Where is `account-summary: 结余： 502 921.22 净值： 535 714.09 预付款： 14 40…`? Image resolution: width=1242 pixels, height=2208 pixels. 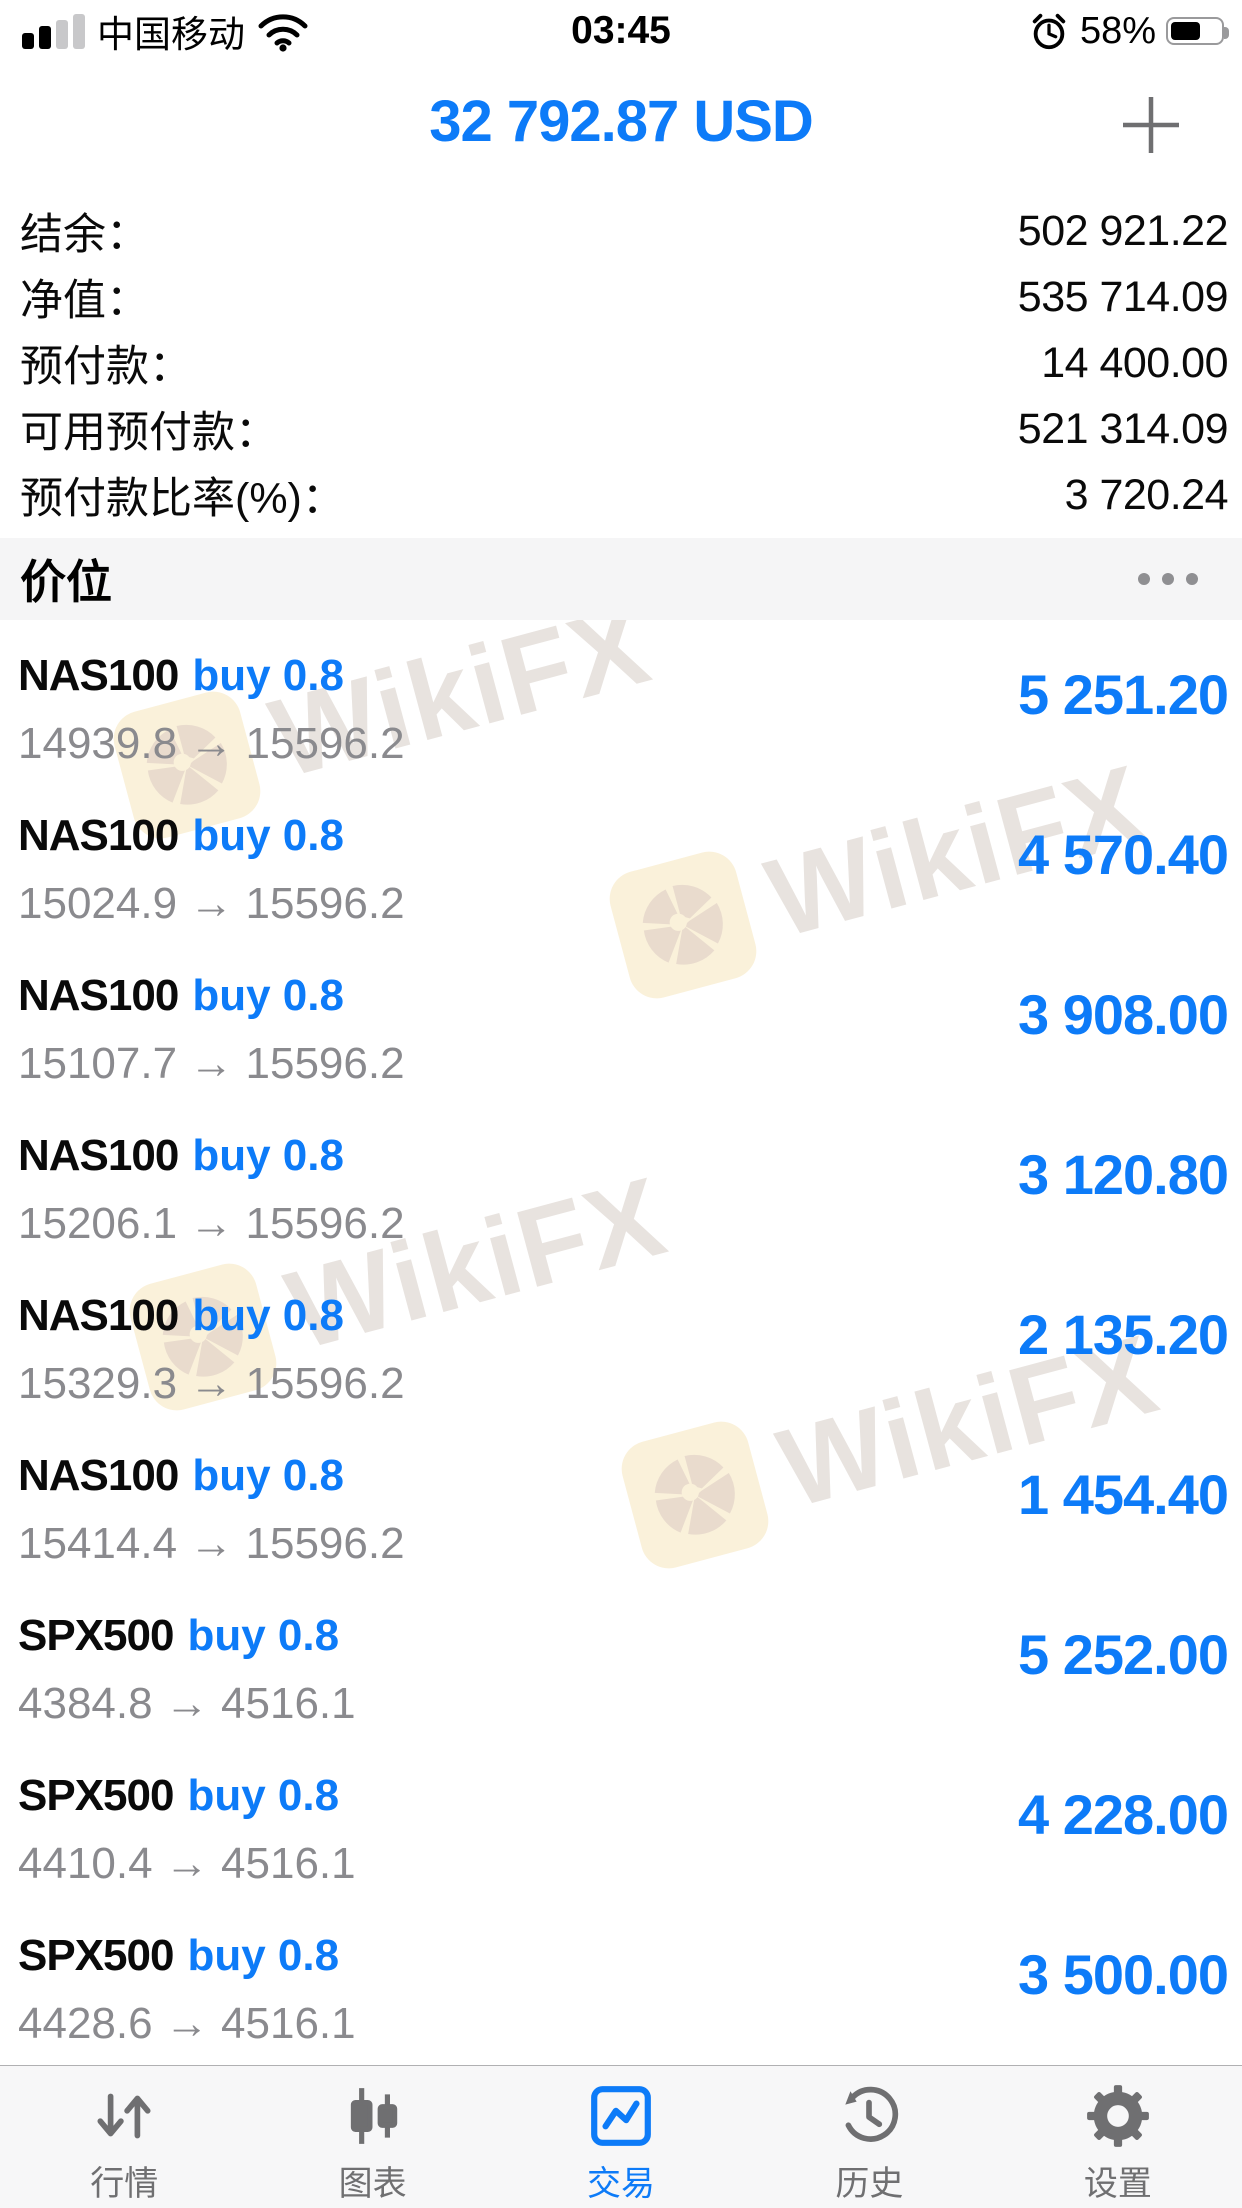
account-summary: 结余： 502 921.22 净值： 535 714.09 预付款： 14 40… is located at coordinates (621, 363).